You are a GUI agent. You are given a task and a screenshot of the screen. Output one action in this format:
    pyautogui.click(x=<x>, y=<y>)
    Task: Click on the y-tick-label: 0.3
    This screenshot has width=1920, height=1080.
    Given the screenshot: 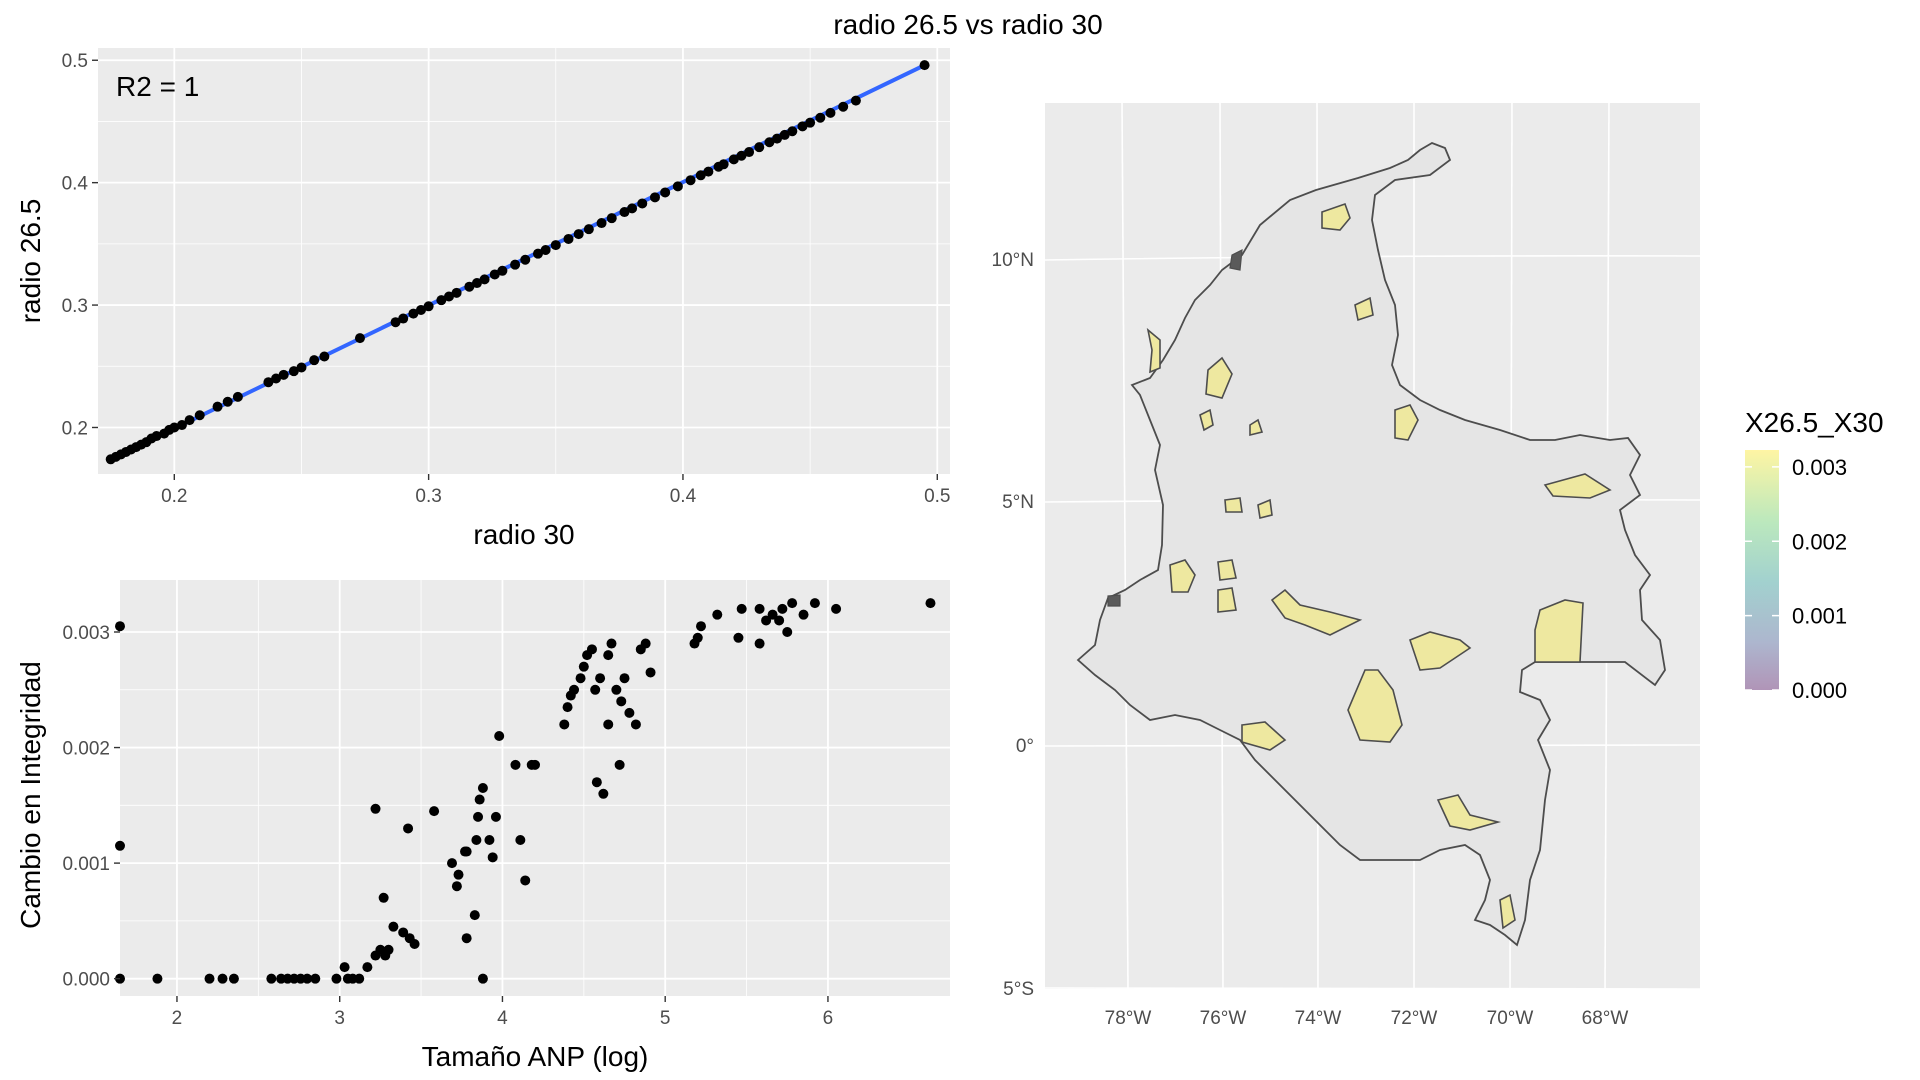 What is the action you would take?
    pyautogui.click(x=75, y=306)
    